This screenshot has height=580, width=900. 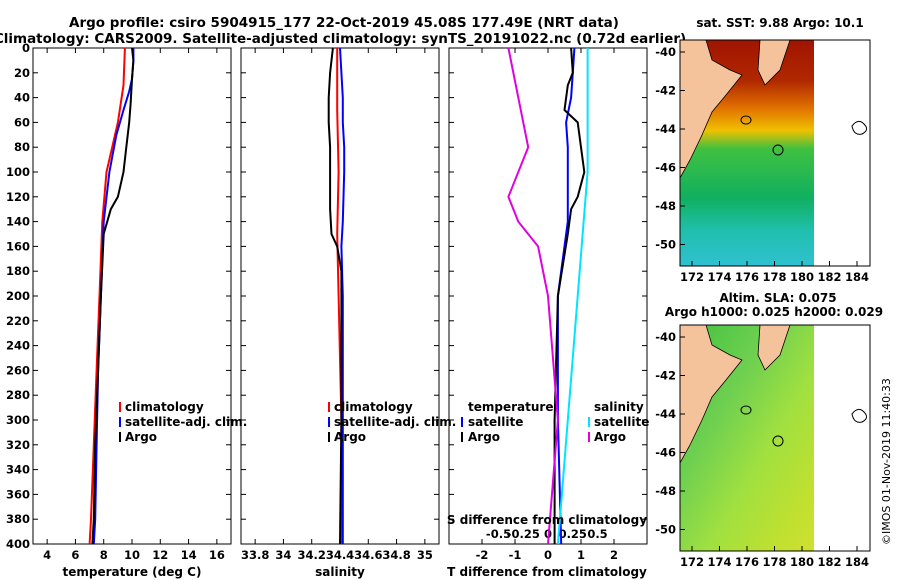 What do you see at coordinates (18, 346) in the screenshot?
I see `depth-tick-label: 240` at bounding box center [18, 346].